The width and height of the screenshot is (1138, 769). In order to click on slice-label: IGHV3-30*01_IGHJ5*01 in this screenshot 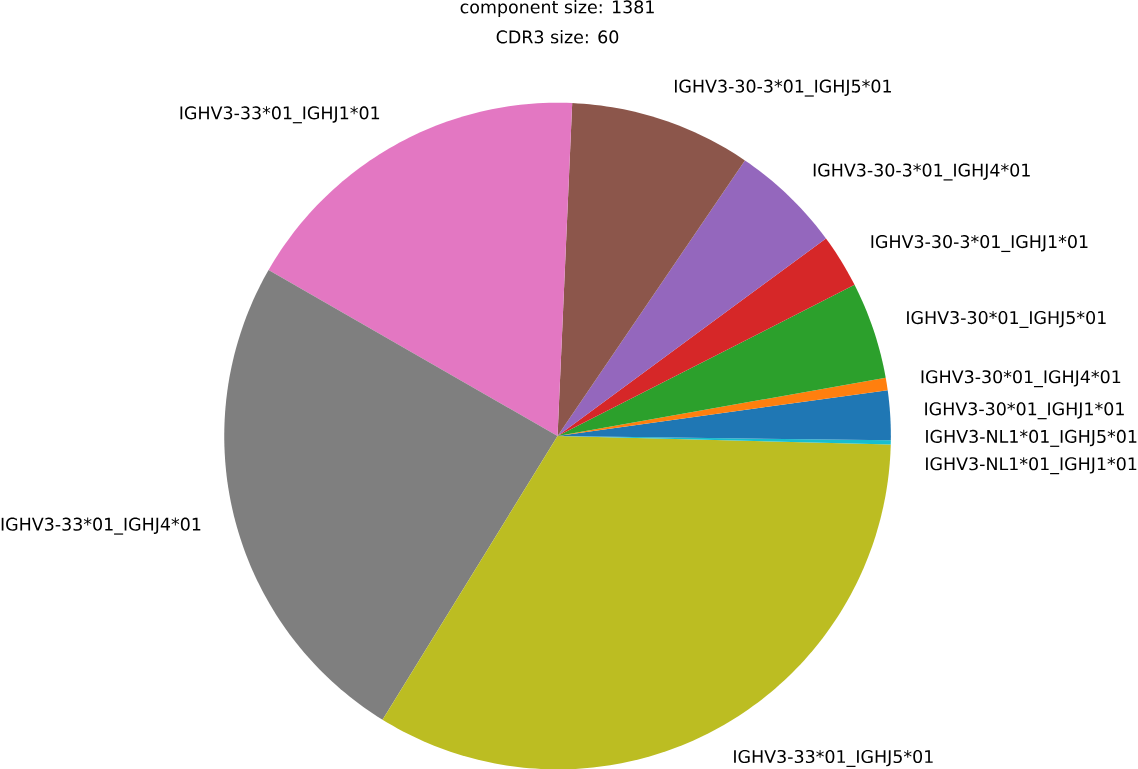, I will do `click(1006, 319)`.